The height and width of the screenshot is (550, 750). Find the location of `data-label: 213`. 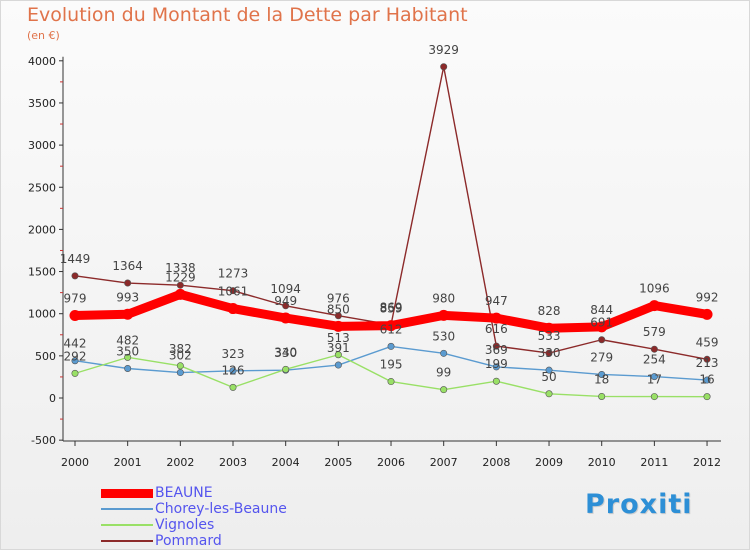

data-label: 213 is located at coordinates (707, 363).